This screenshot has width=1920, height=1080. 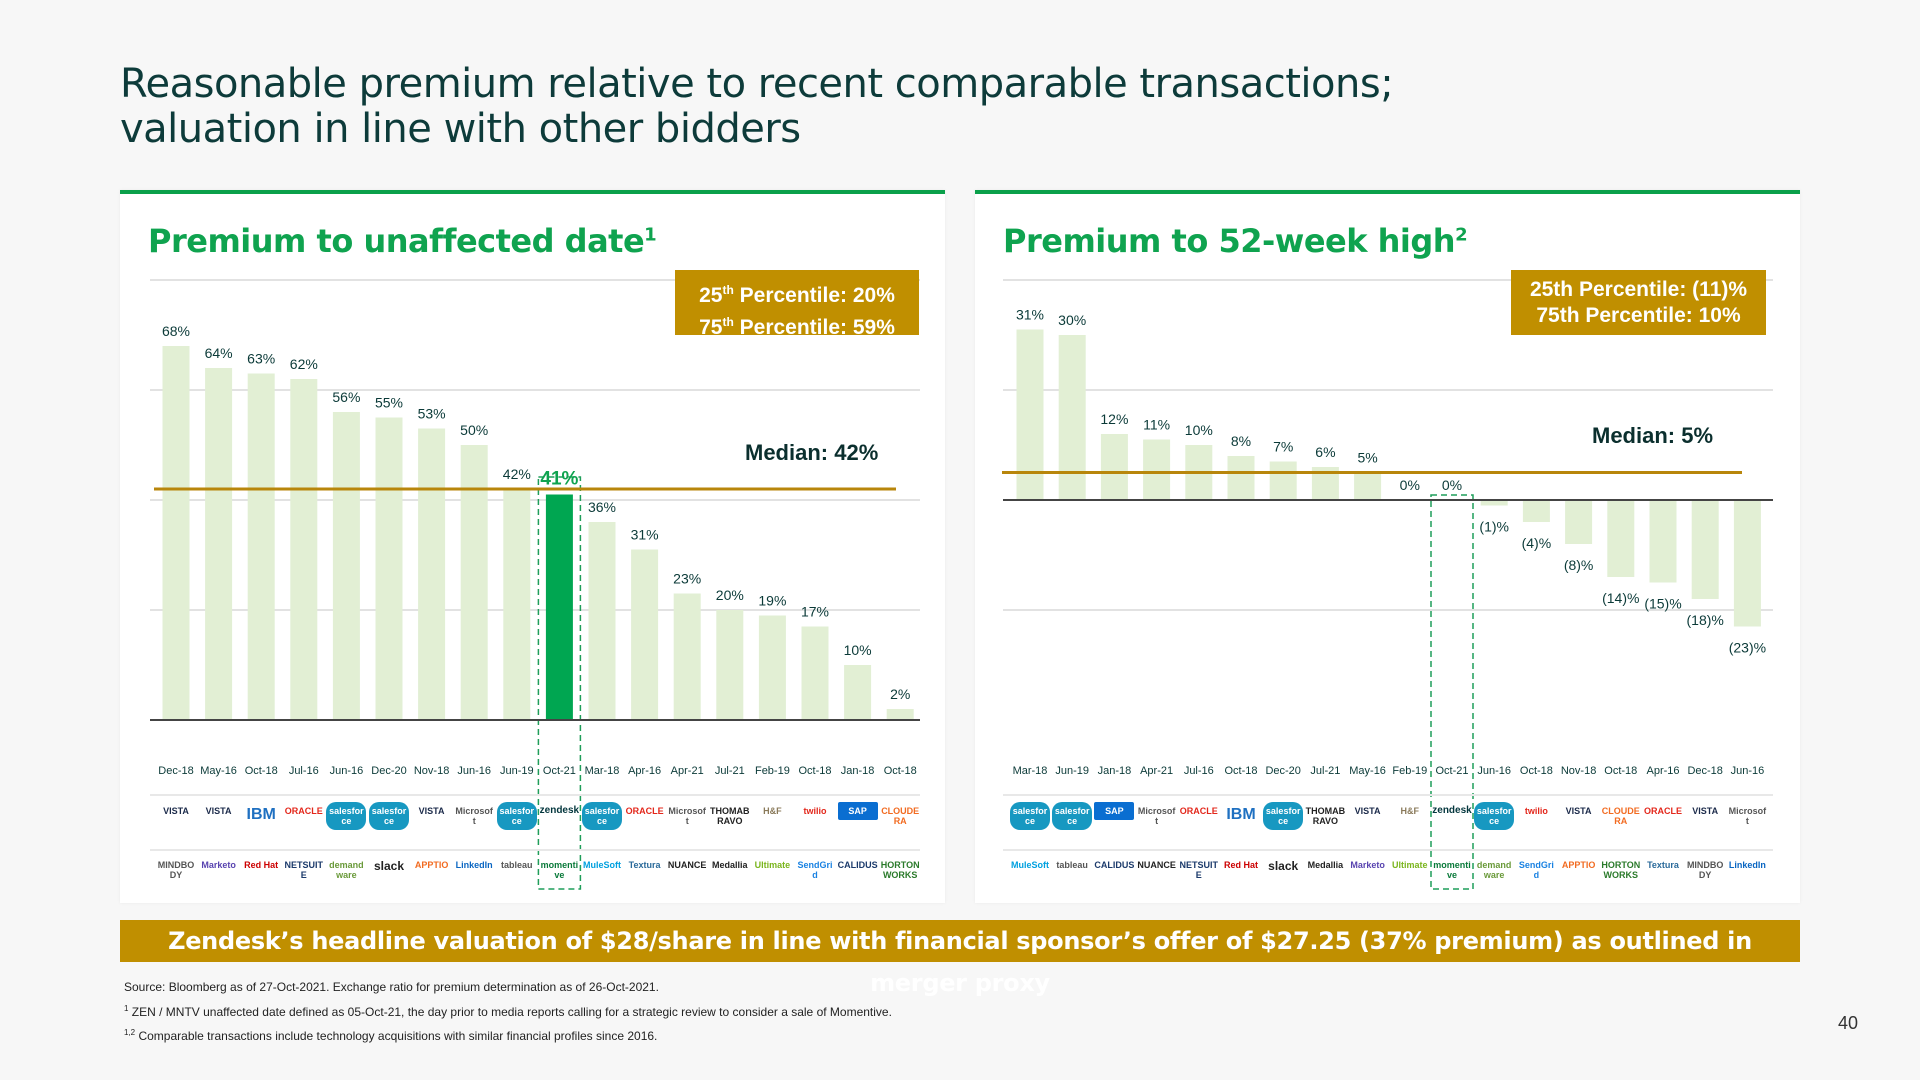 I want to click on value-label: 12%, so click(x=1114, y=419).